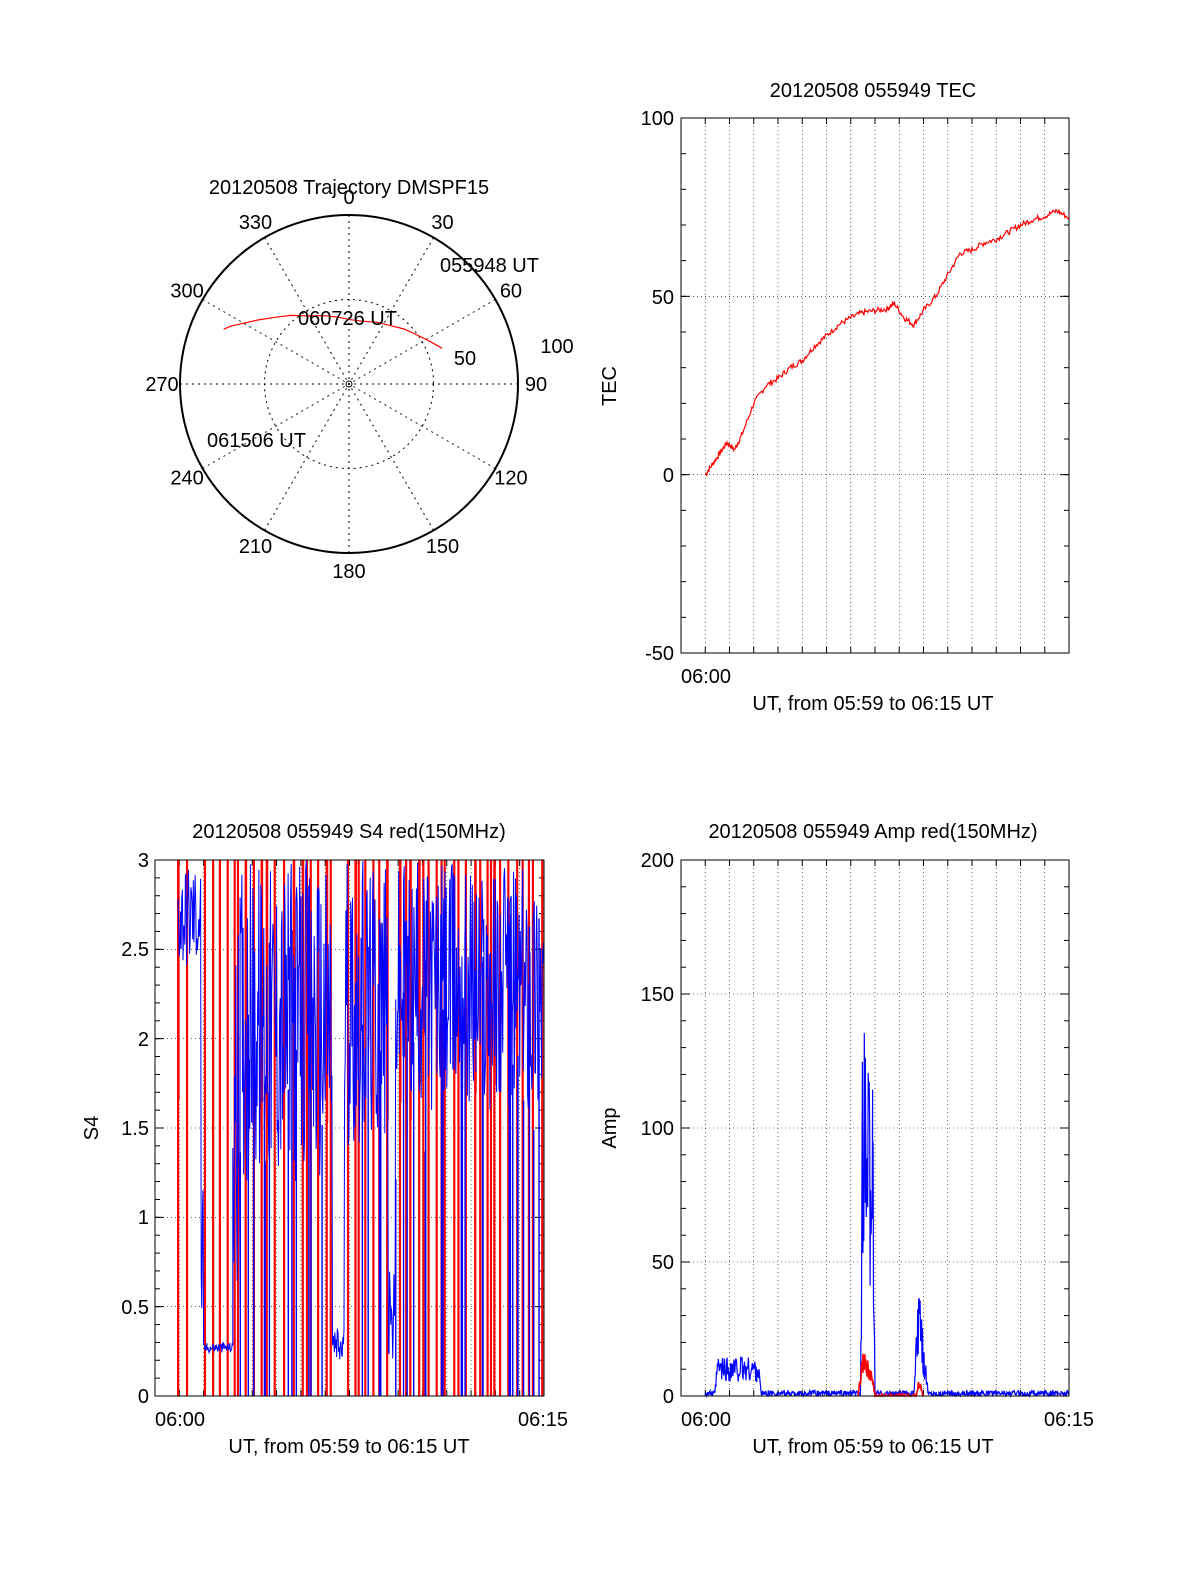 Image resolution: width=1200 pixels, height=1575 pixels. I want to click on polar-title: 20120508 Trajectory DMSPF15, so click(349, 188).